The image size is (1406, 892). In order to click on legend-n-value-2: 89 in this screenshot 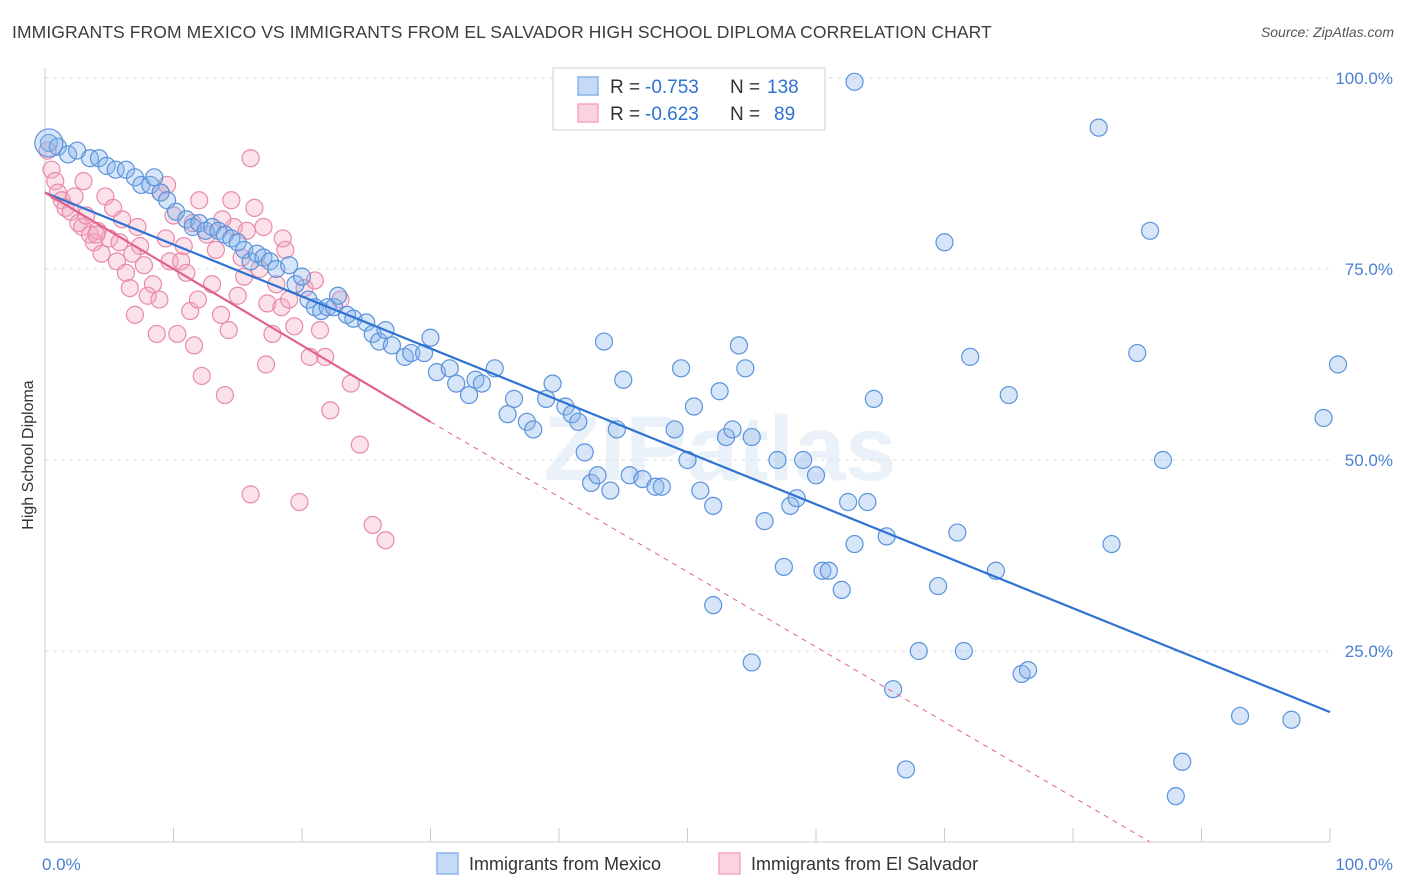, I will do `click(784, 114)`.